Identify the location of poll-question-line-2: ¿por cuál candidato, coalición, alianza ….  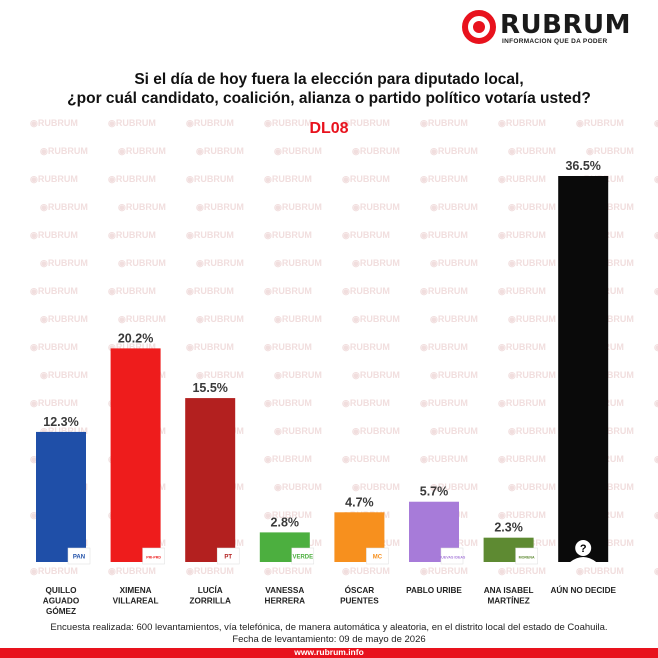
(329, 98).